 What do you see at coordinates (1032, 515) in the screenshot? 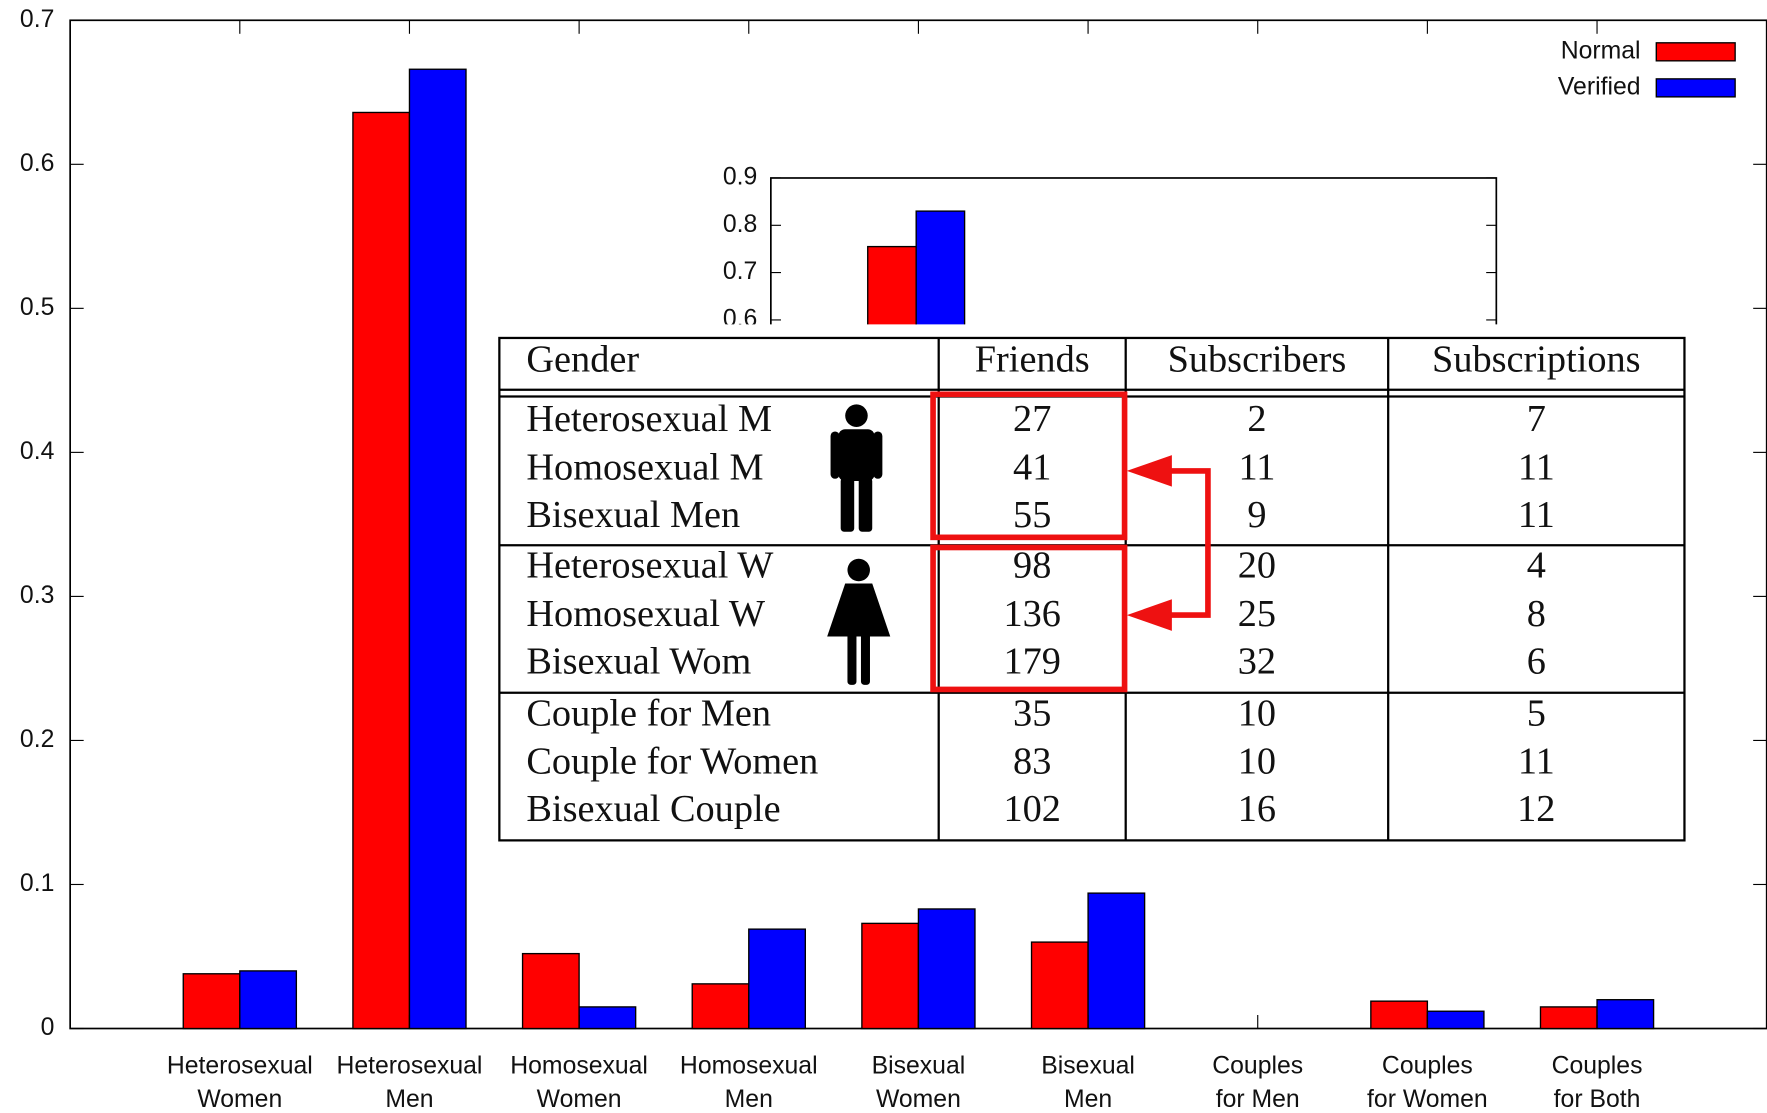
I see `cell: 55` at bounding box center [1032, 515].